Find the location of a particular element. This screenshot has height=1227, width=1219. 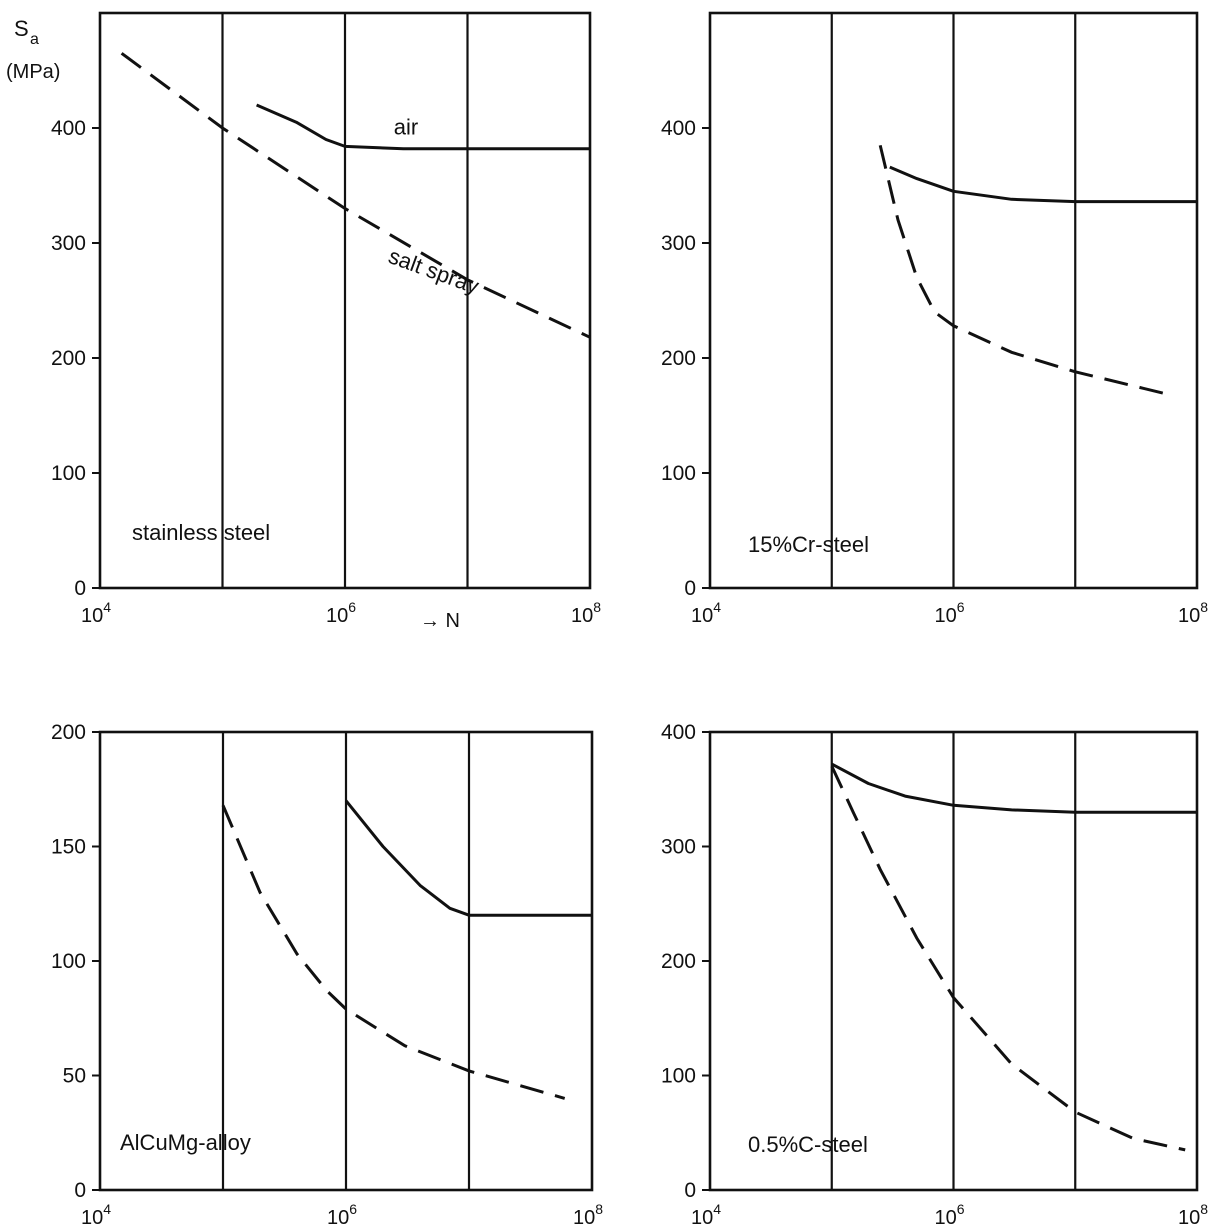

material-label: 15%Cr-steel is located at coordinates (808, 544).